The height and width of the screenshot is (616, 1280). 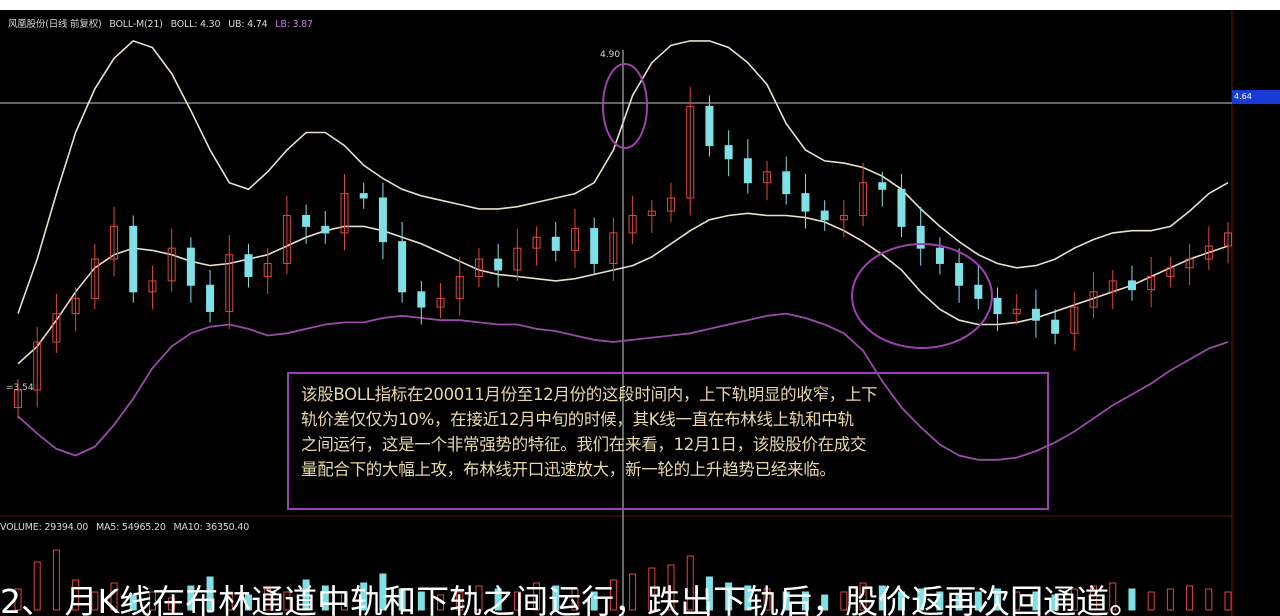 I want to click on overlay-layer, so click(x=797, y=206).